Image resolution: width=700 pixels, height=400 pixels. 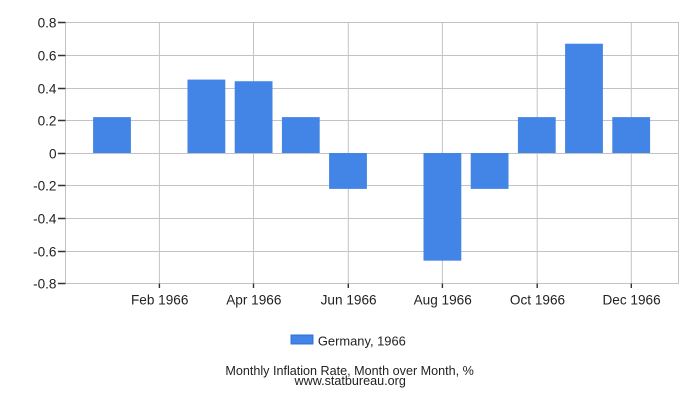 What do you see at coordinates (47, 120) in the screenshot?
I see `svg-text: 0.2` at bounding box center [47, 120].